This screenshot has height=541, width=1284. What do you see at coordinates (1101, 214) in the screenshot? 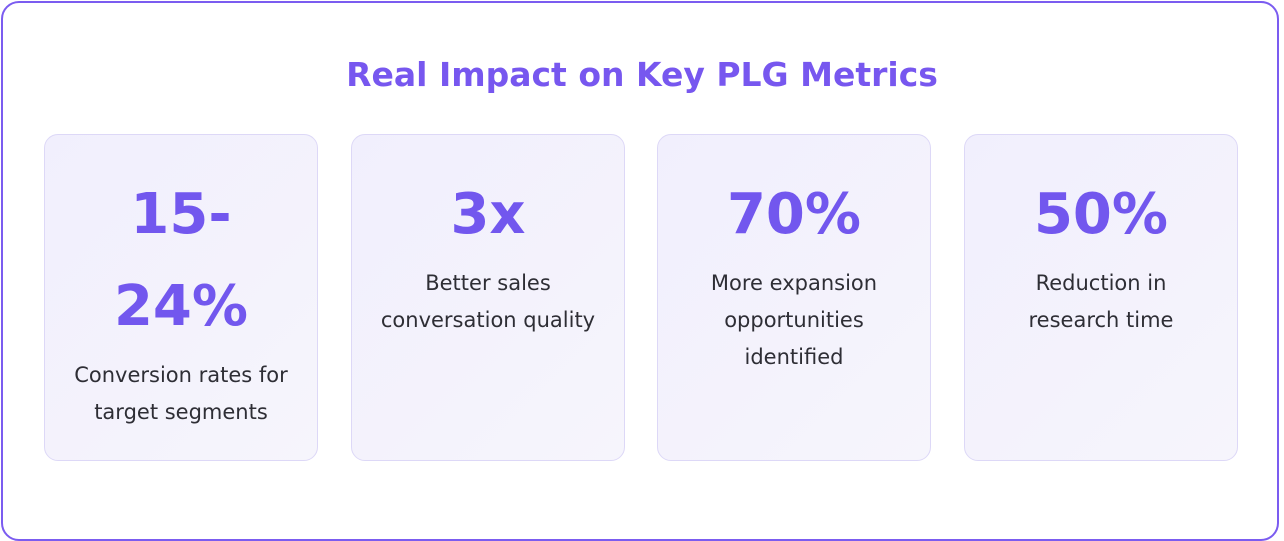
I see `metric-value: 50%` at bounding box center [1101, 214].